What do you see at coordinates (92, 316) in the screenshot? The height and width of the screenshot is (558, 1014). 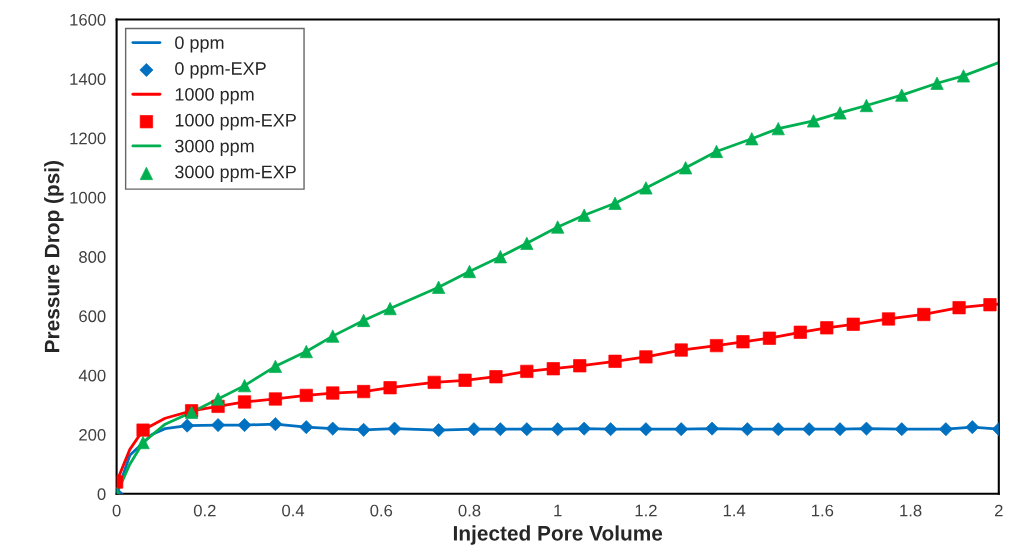 I see `y-tick-label: 600` at bounding box center [92, 316].